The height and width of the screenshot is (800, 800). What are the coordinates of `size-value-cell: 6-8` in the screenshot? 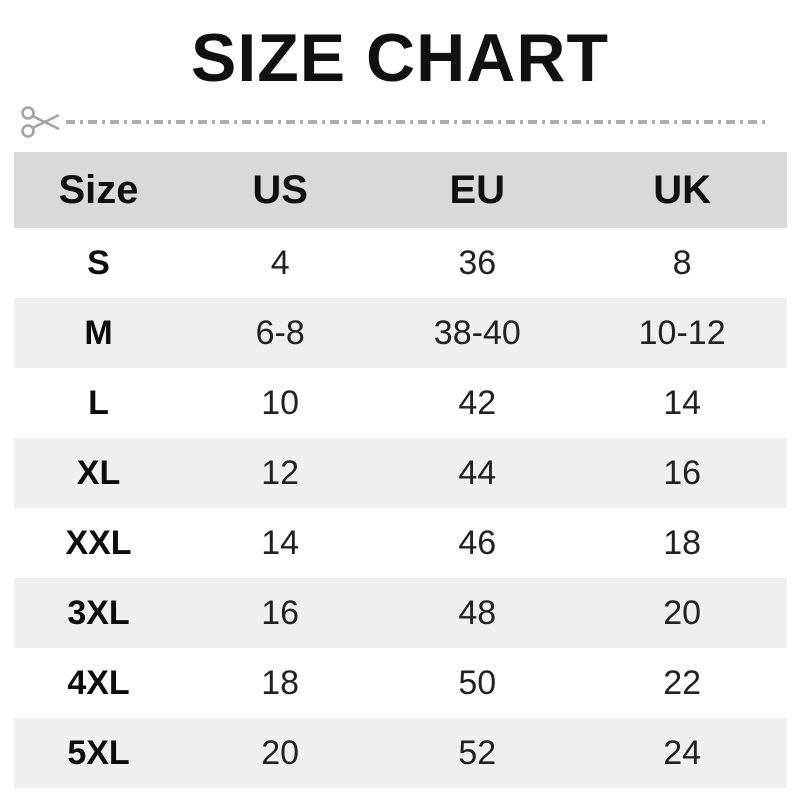 It's located at (280, 333).